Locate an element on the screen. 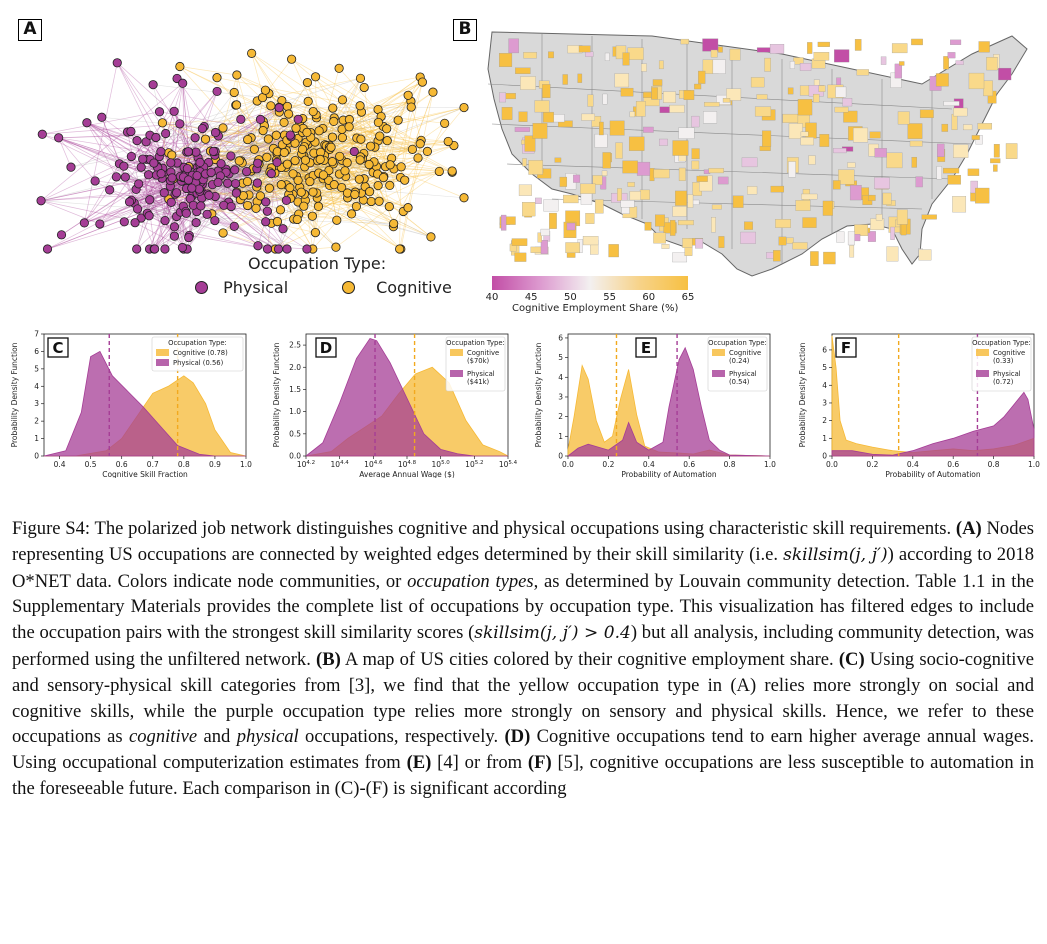 This screenshot has width=1047, height=944. x-tick-exponent: 4.2 is located at coordinates (310, 463).